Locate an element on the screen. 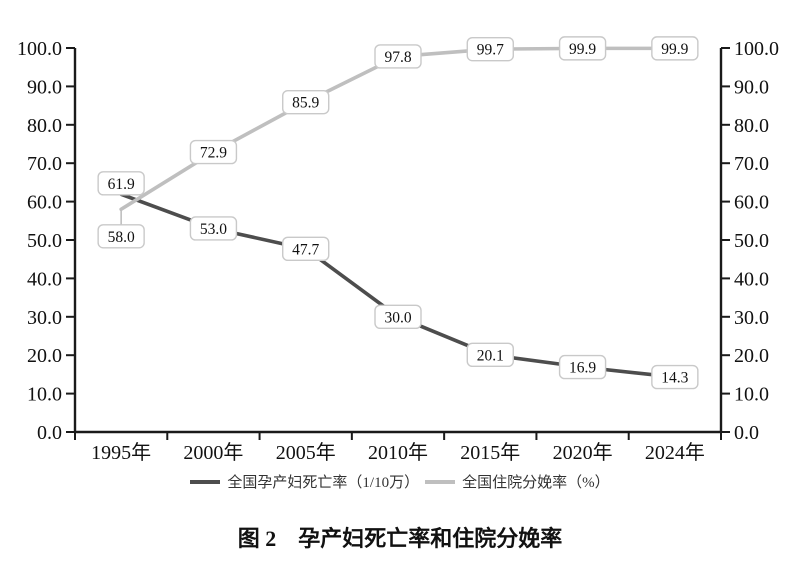  data-label: 72.9 is located at coordinates (213, 153).